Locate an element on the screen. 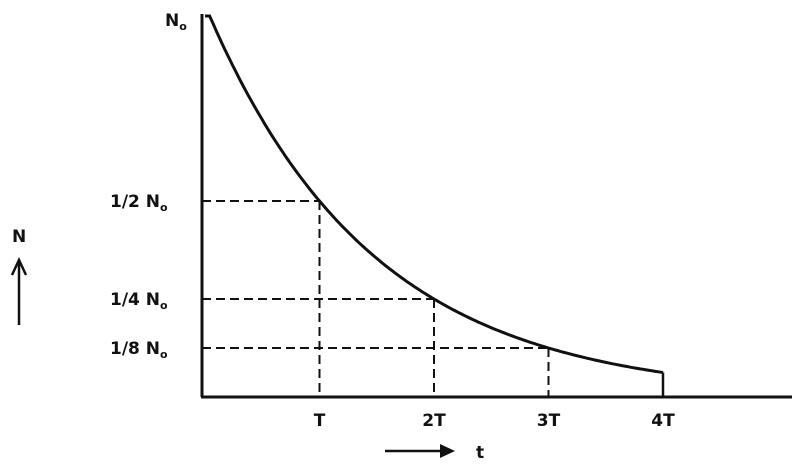 The width and height of the screenshot is (800, 470). right-arrow-icon is located at coordinates (420, 451).